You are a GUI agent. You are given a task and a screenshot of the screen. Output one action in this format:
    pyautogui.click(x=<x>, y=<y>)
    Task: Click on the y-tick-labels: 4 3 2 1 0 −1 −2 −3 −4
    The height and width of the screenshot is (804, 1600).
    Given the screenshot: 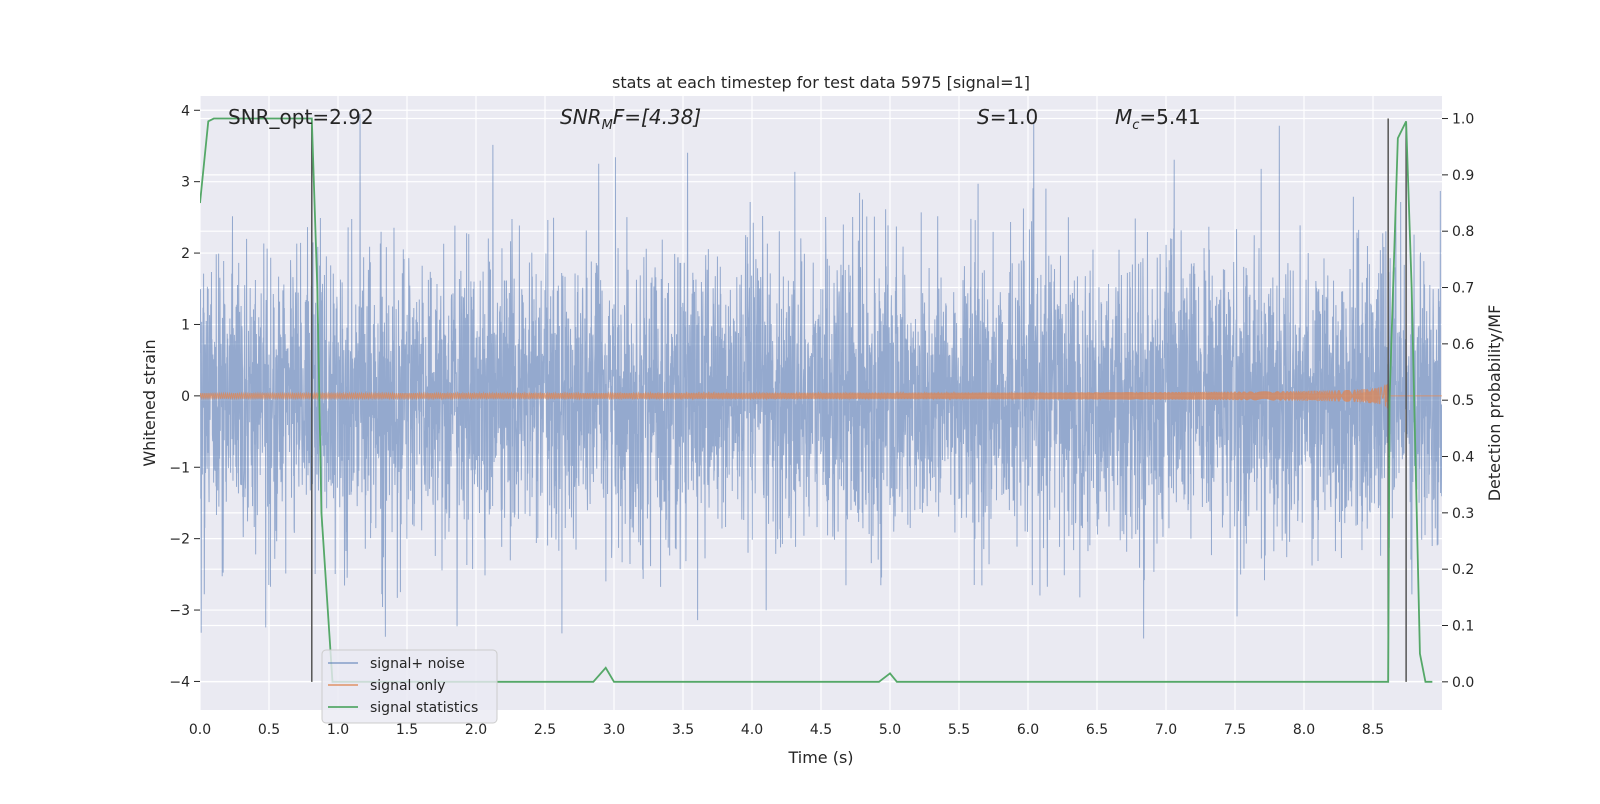 What is the action you would take?
    pyautogui.click(x=184, y=396)
    